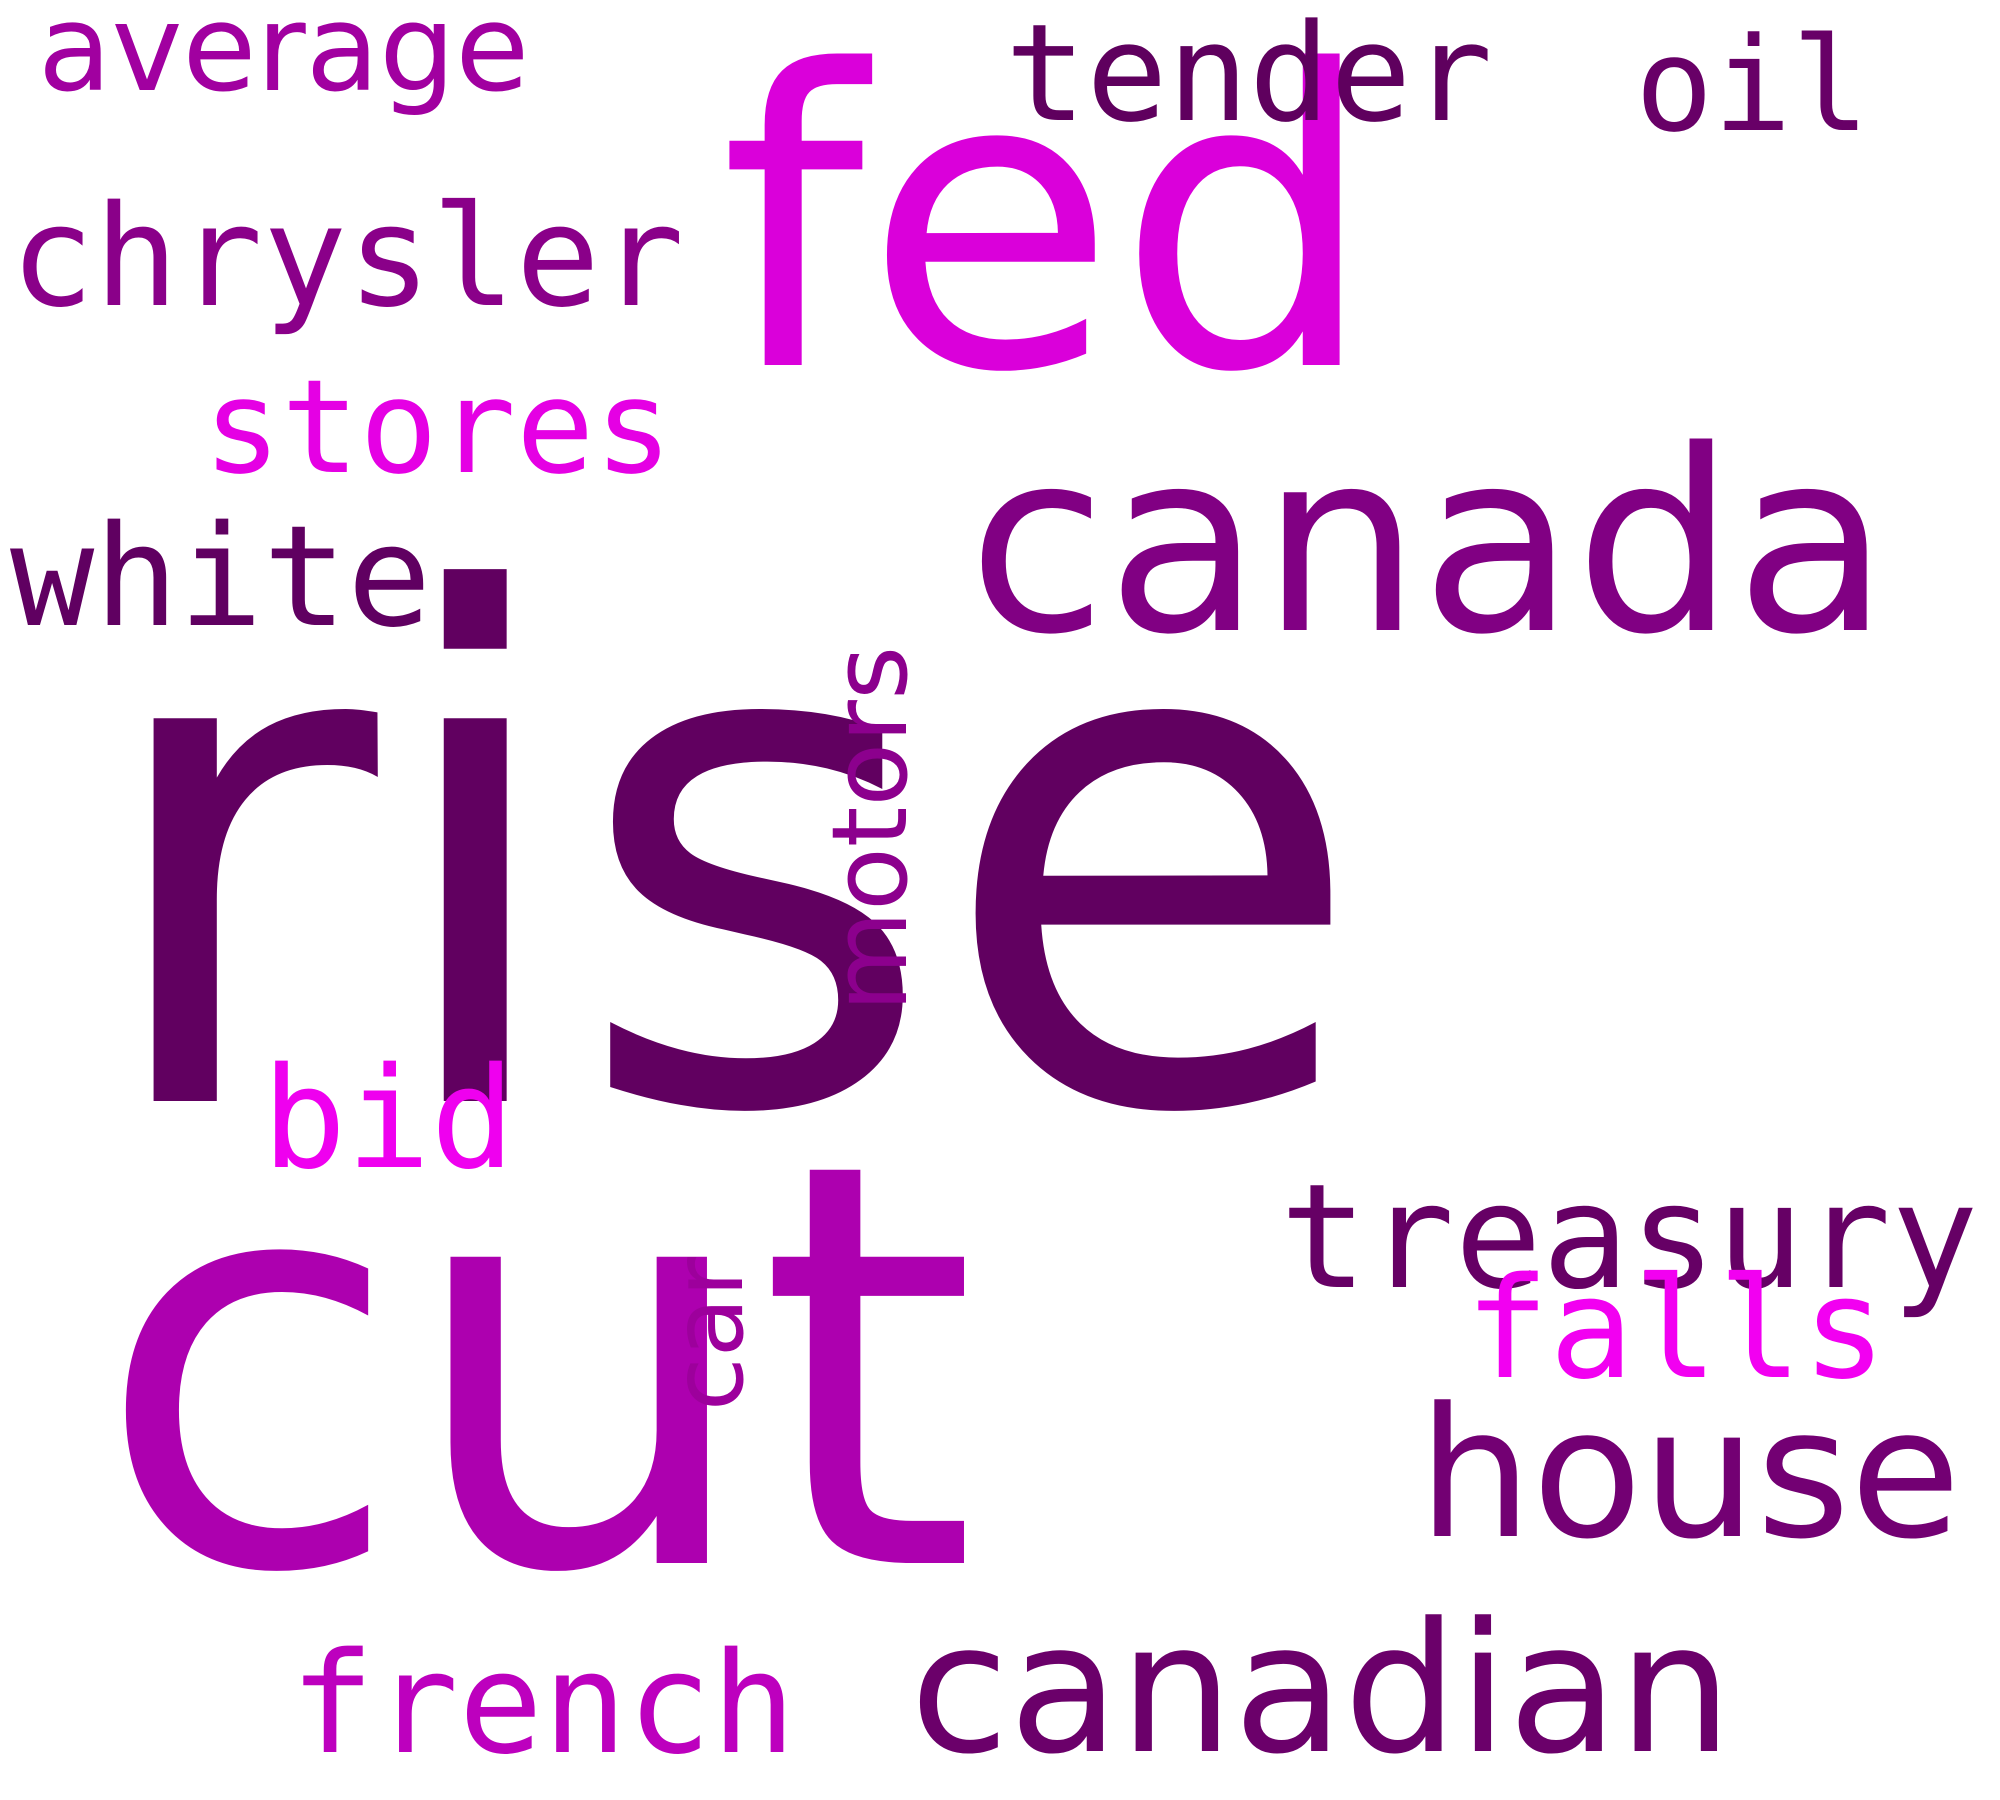 The height and width of the screenshot is (1800, 2000). What do you see at coordinates (709, 1334) in the screenshot?
I see `word-car-vertical: car` at bounding box center [709, 1334].